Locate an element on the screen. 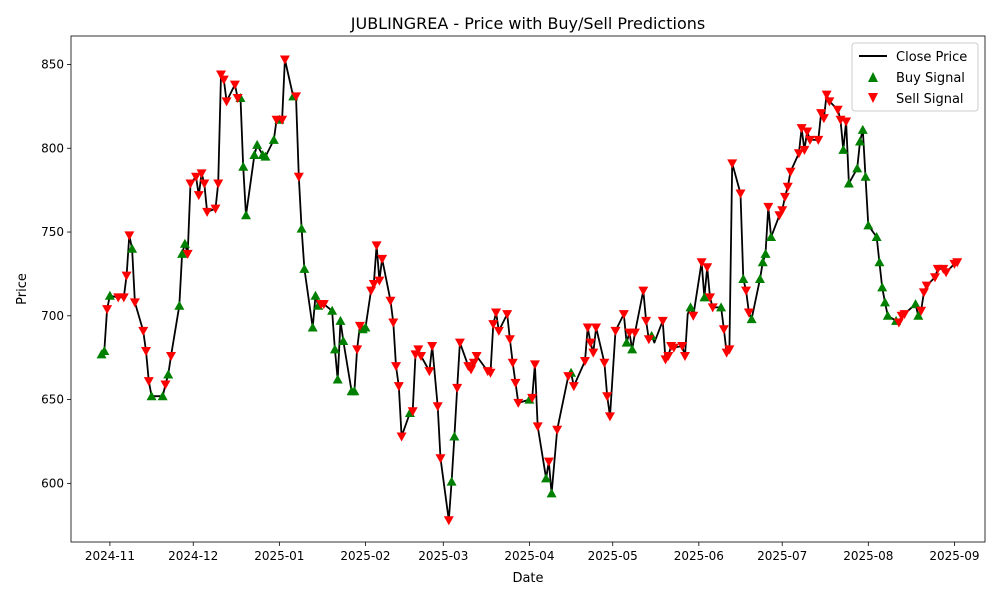 This screenshot has height=600, width=1000. y-tick-label: 650 is located at coordinates (52, 400).